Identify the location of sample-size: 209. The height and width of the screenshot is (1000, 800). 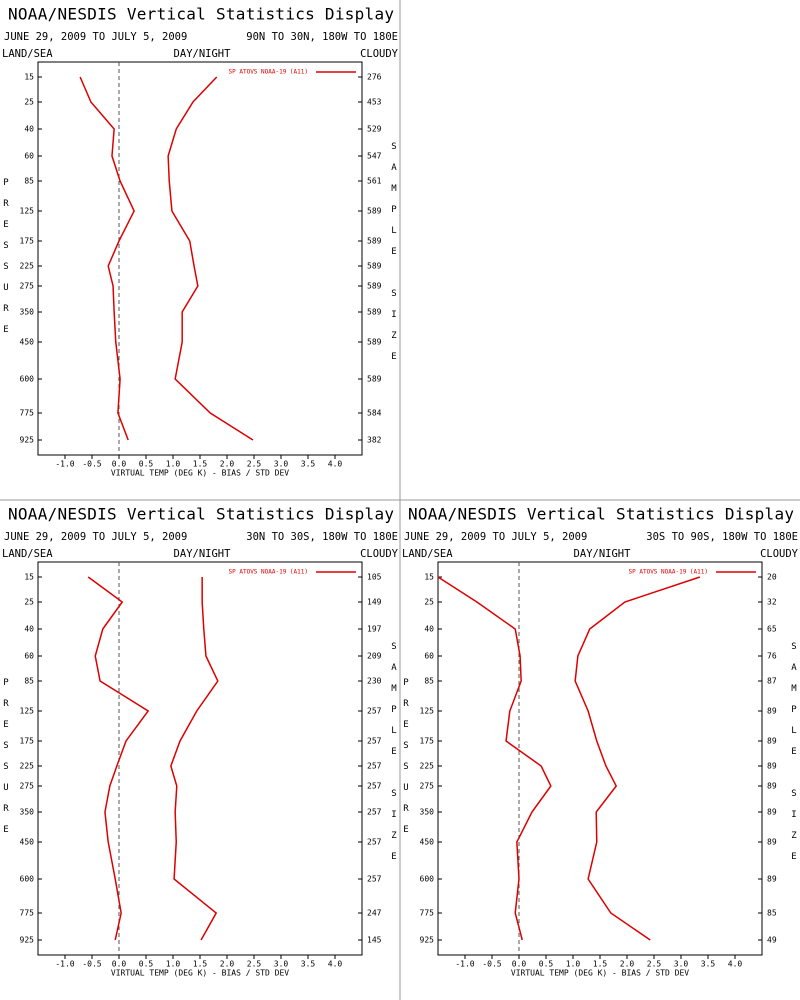
(374, 656).